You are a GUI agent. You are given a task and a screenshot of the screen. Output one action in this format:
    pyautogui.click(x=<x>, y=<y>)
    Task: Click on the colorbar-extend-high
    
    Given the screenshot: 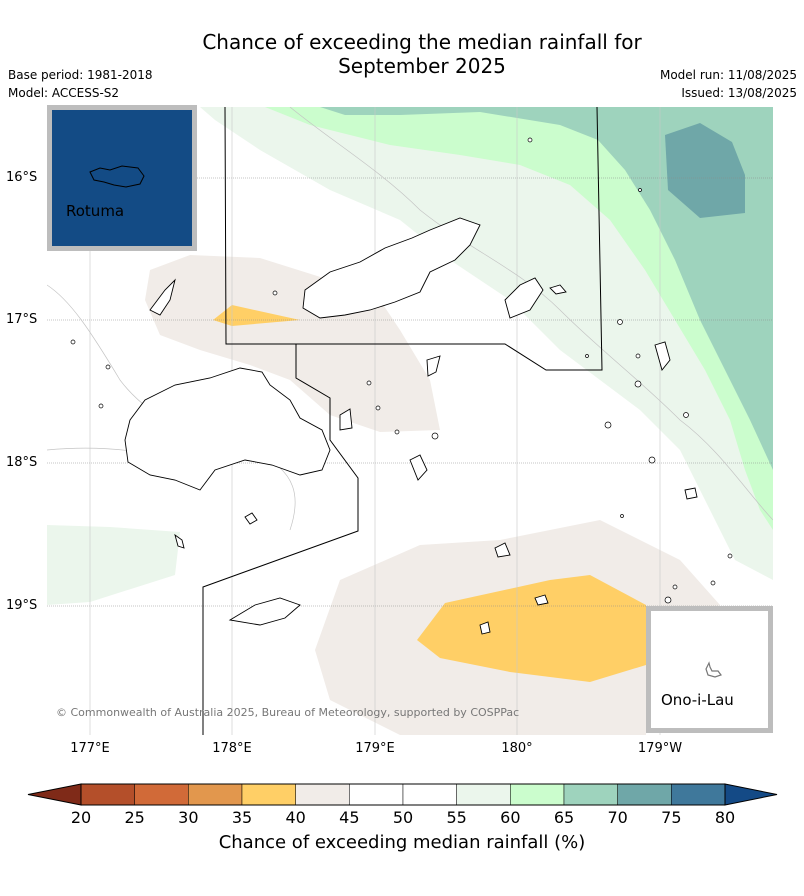 What is the action you would take?
    pyautogui.click(x=751, y=794)
    